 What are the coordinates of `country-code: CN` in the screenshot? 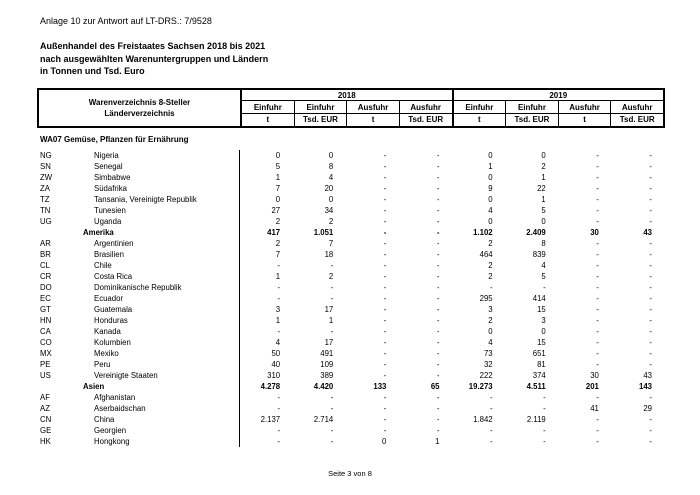 It's located at (46, 419).